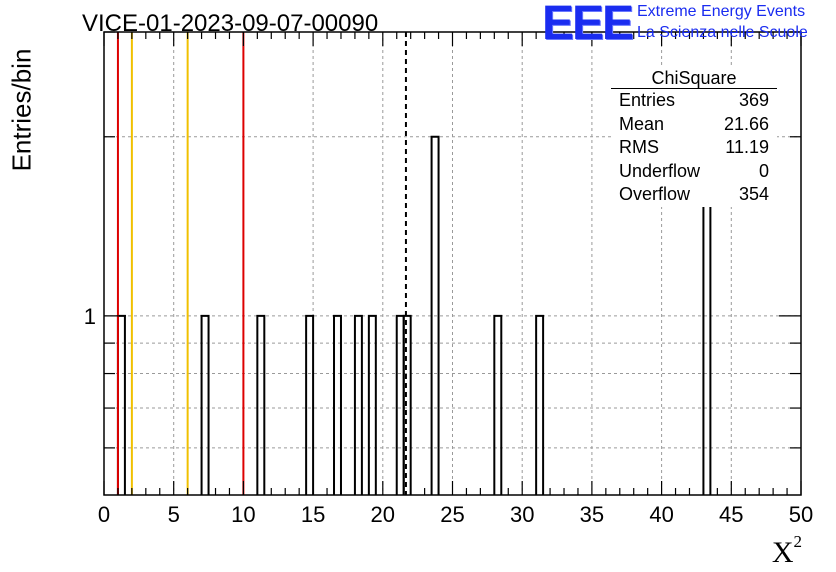 The height and width of the screenshot is (572, 836). Describe the element at coordinates (174, 514) in the screenshot. I see `x-tick-label: 5` at that location.